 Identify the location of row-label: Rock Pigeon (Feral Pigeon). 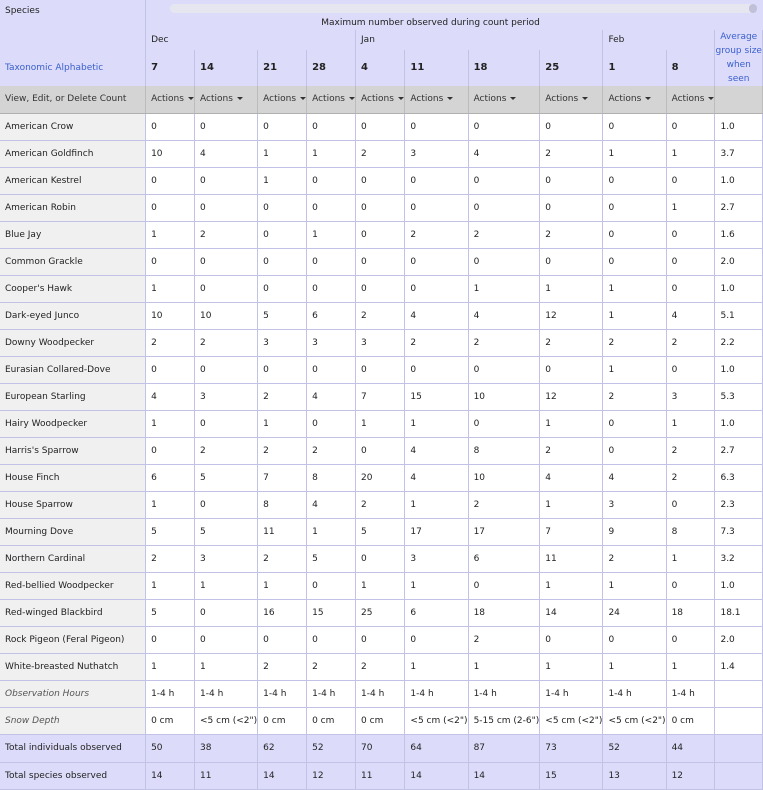
(73, 640).